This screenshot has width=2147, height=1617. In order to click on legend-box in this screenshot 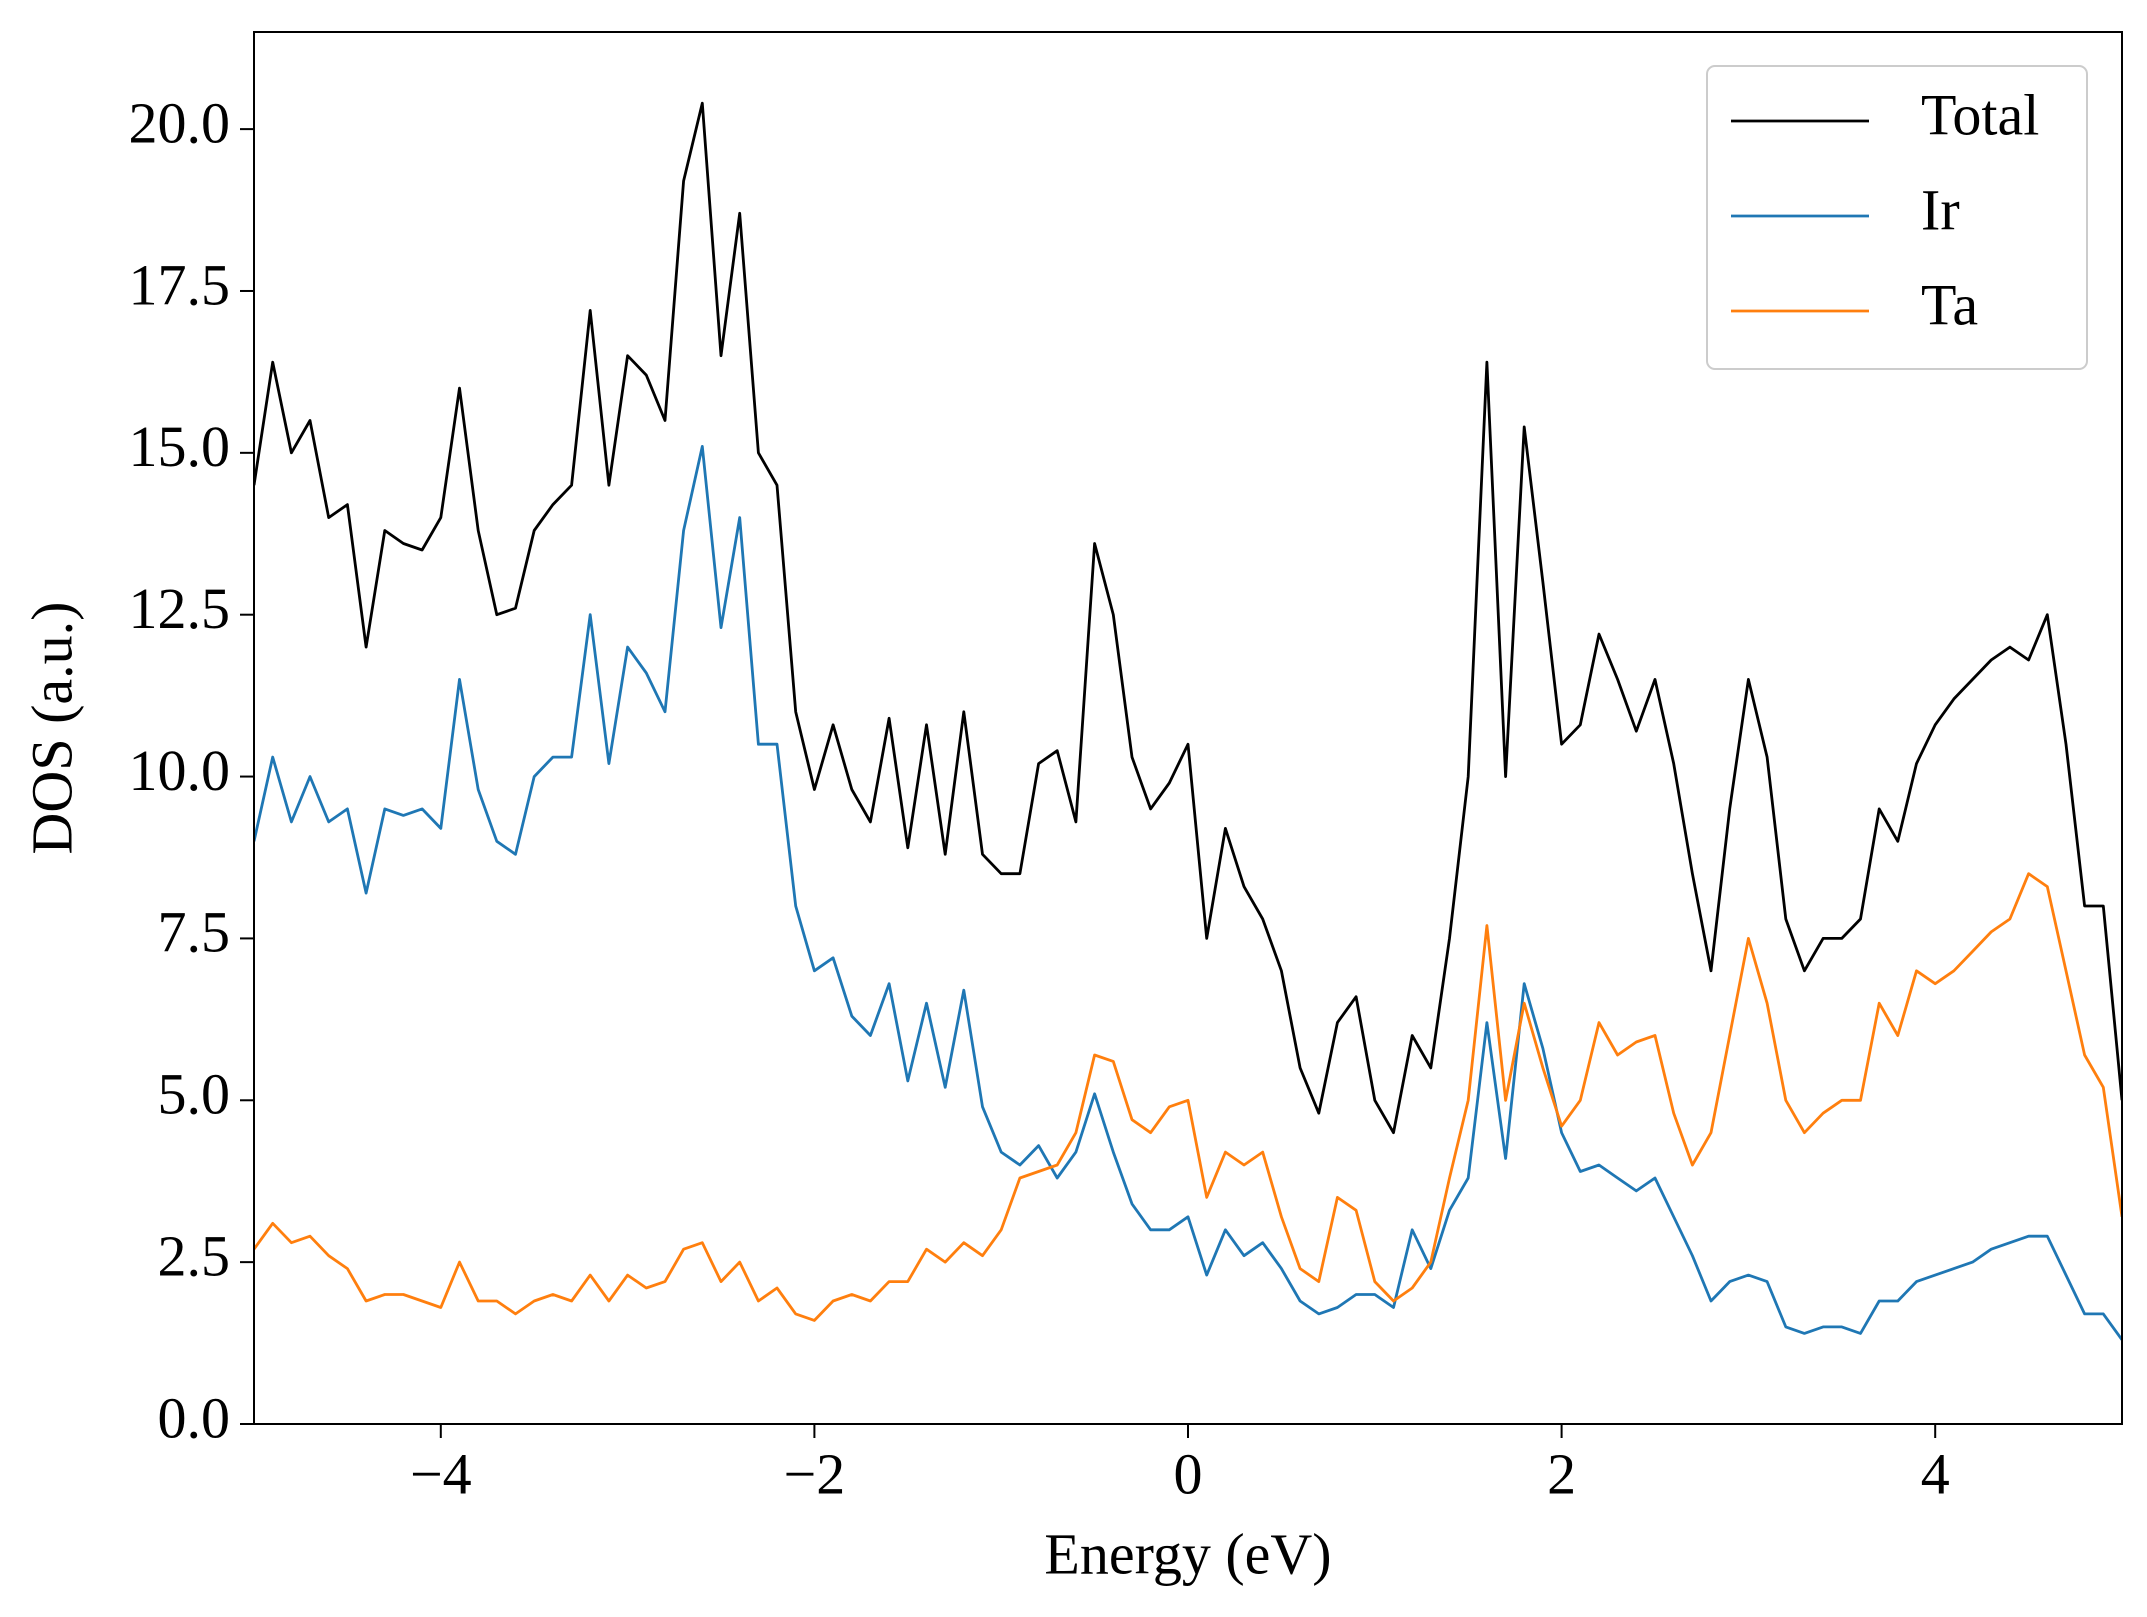, I will do `click(1897, 217)`.